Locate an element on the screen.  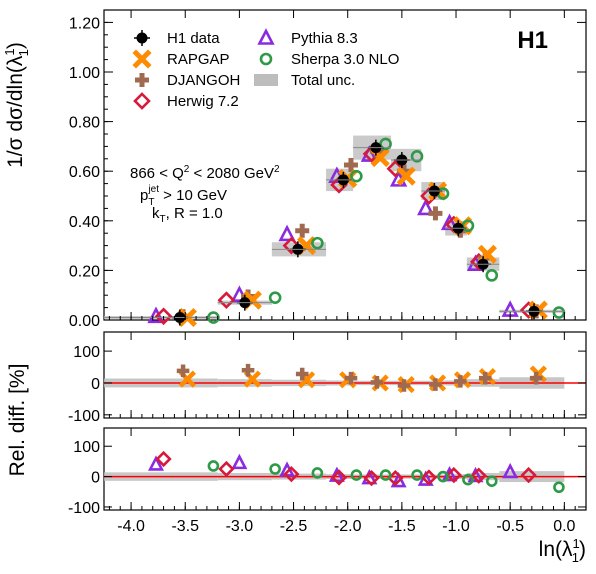
legend-label-unc: Total unc. is located at coordinates (323, 80).